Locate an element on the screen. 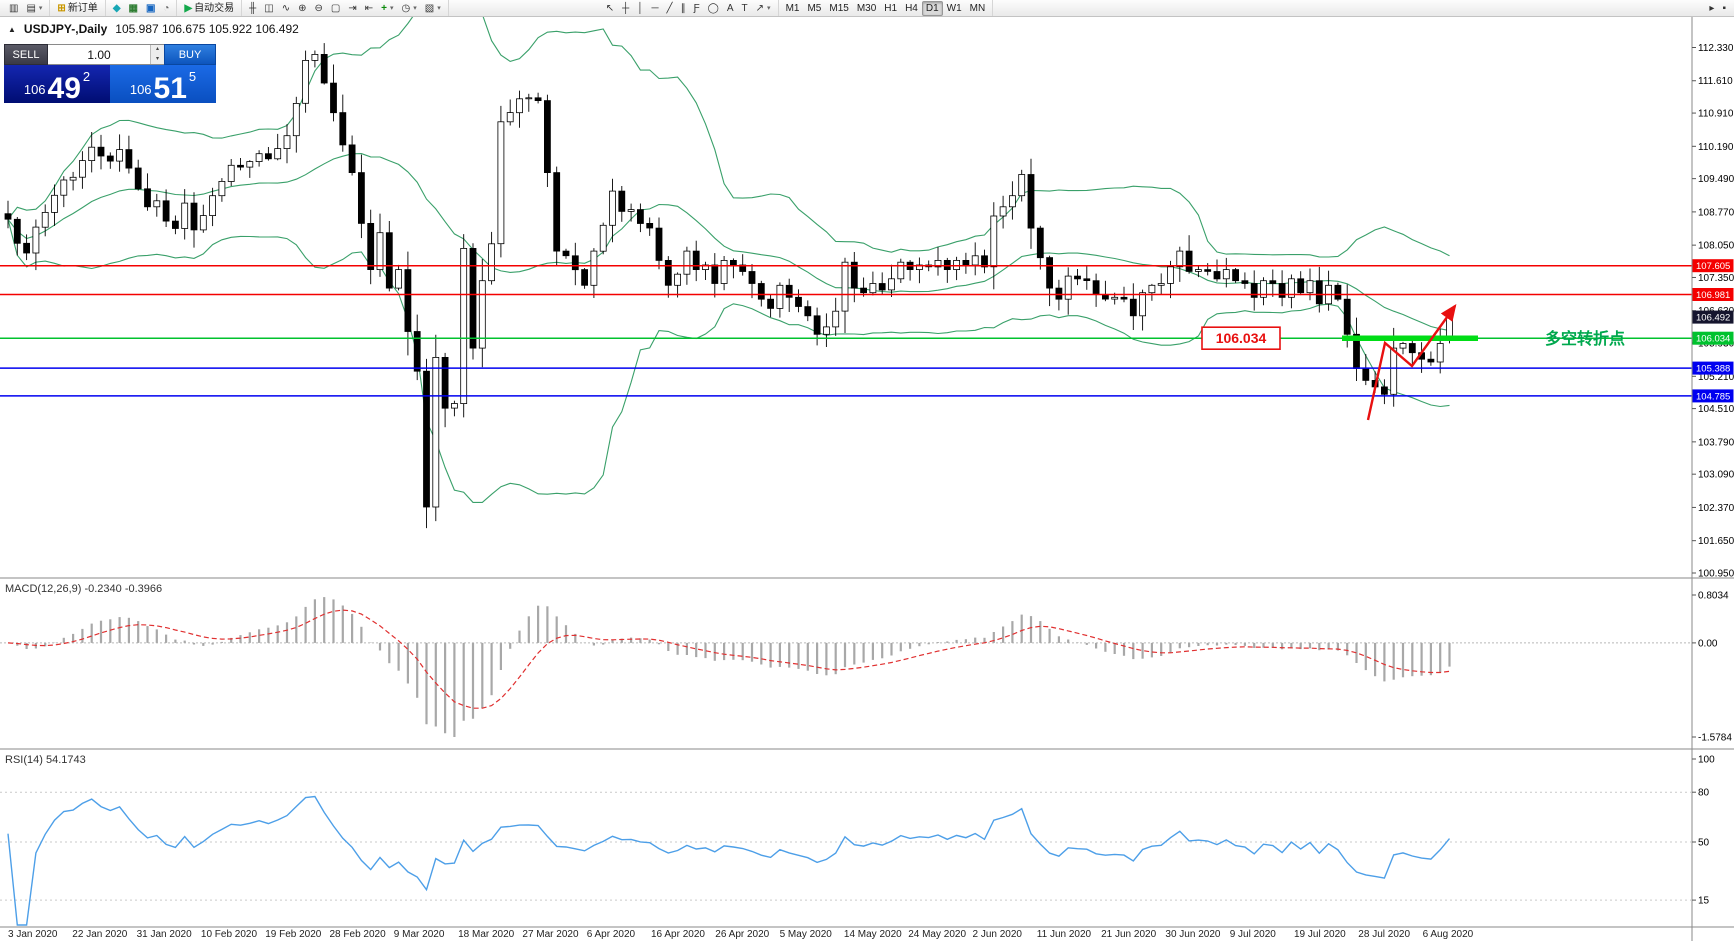 The image size is (1734, 941). arrows-icon: ↗ is located at coordinates (760, 8).